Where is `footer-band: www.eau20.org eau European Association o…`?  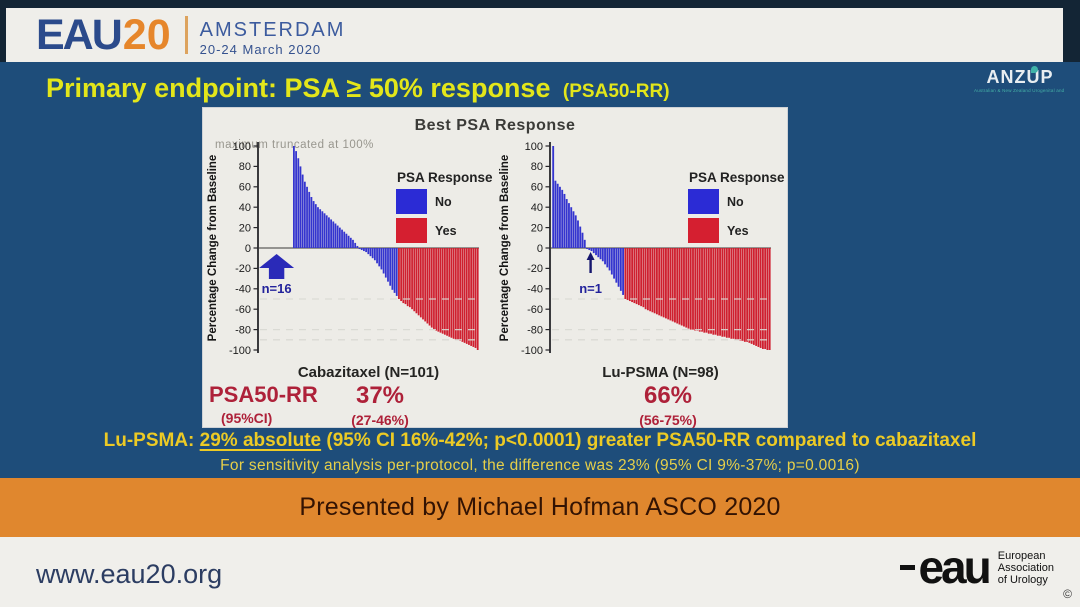 footer-band: www.eau20.org eau European Association o… is located at coordinates (540, 572).